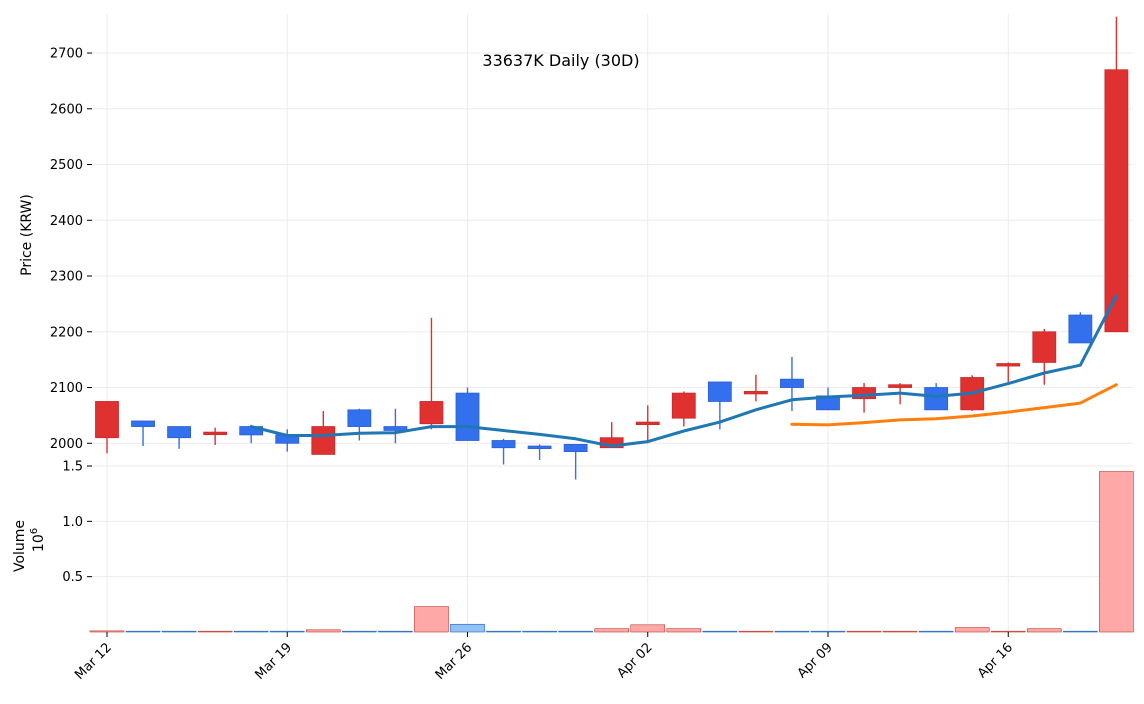 Image resolution: width=1144 pixels, height=704 pixels. Describe the element at coordinates (995, 660) in the screenshot. I see `x-tick-label: Apr 16` at that location.